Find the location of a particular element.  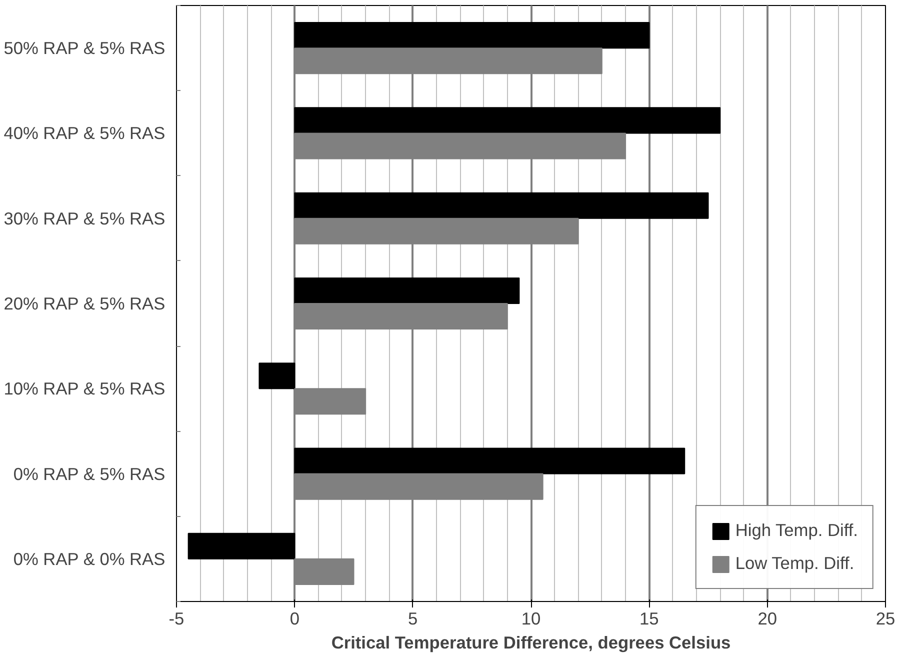

x-tick-label: 20 is located at coordinates (767, 618).